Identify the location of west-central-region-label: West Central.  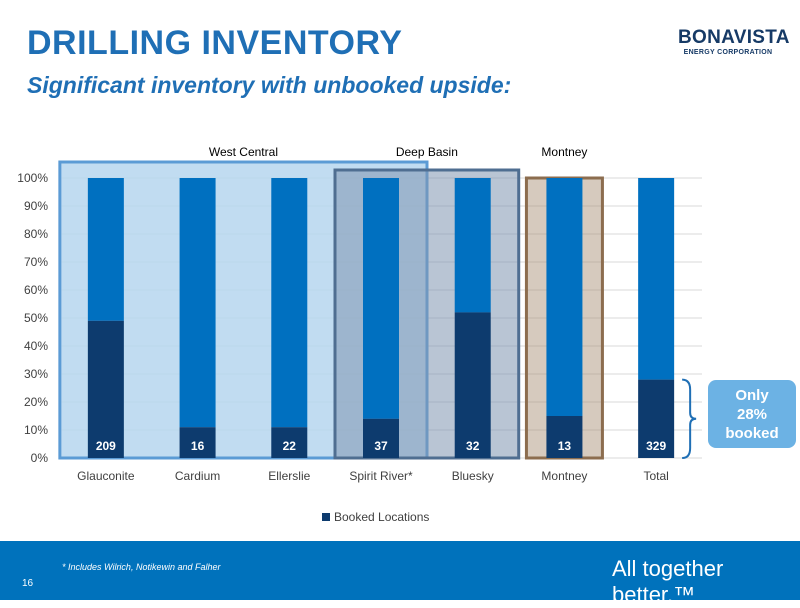
(243, 152).